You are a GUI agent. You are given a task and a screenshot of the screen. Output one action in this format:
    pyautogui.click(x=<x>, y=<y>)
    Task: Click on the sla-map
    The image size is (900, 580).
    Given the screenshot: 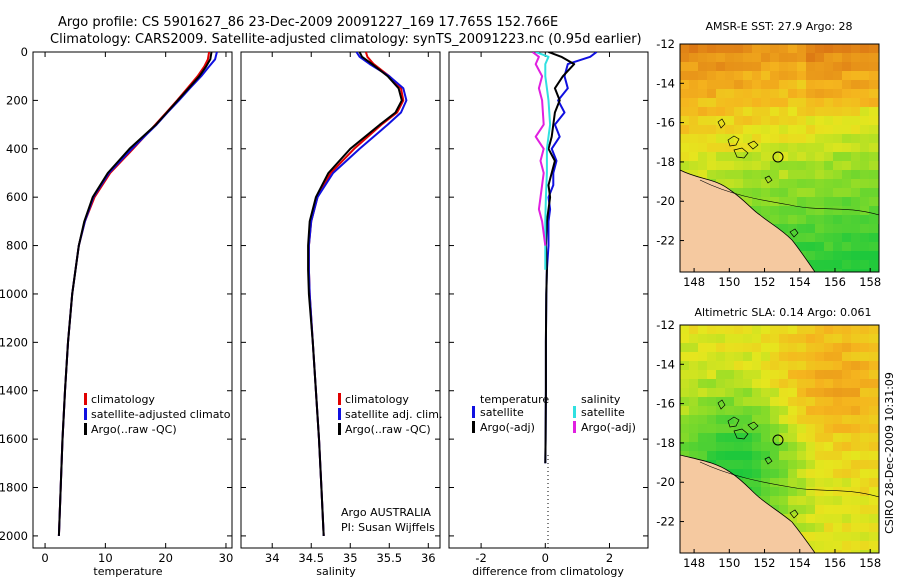 What is the action you would take?
    pyautogui.click(x=779, y=439)
    